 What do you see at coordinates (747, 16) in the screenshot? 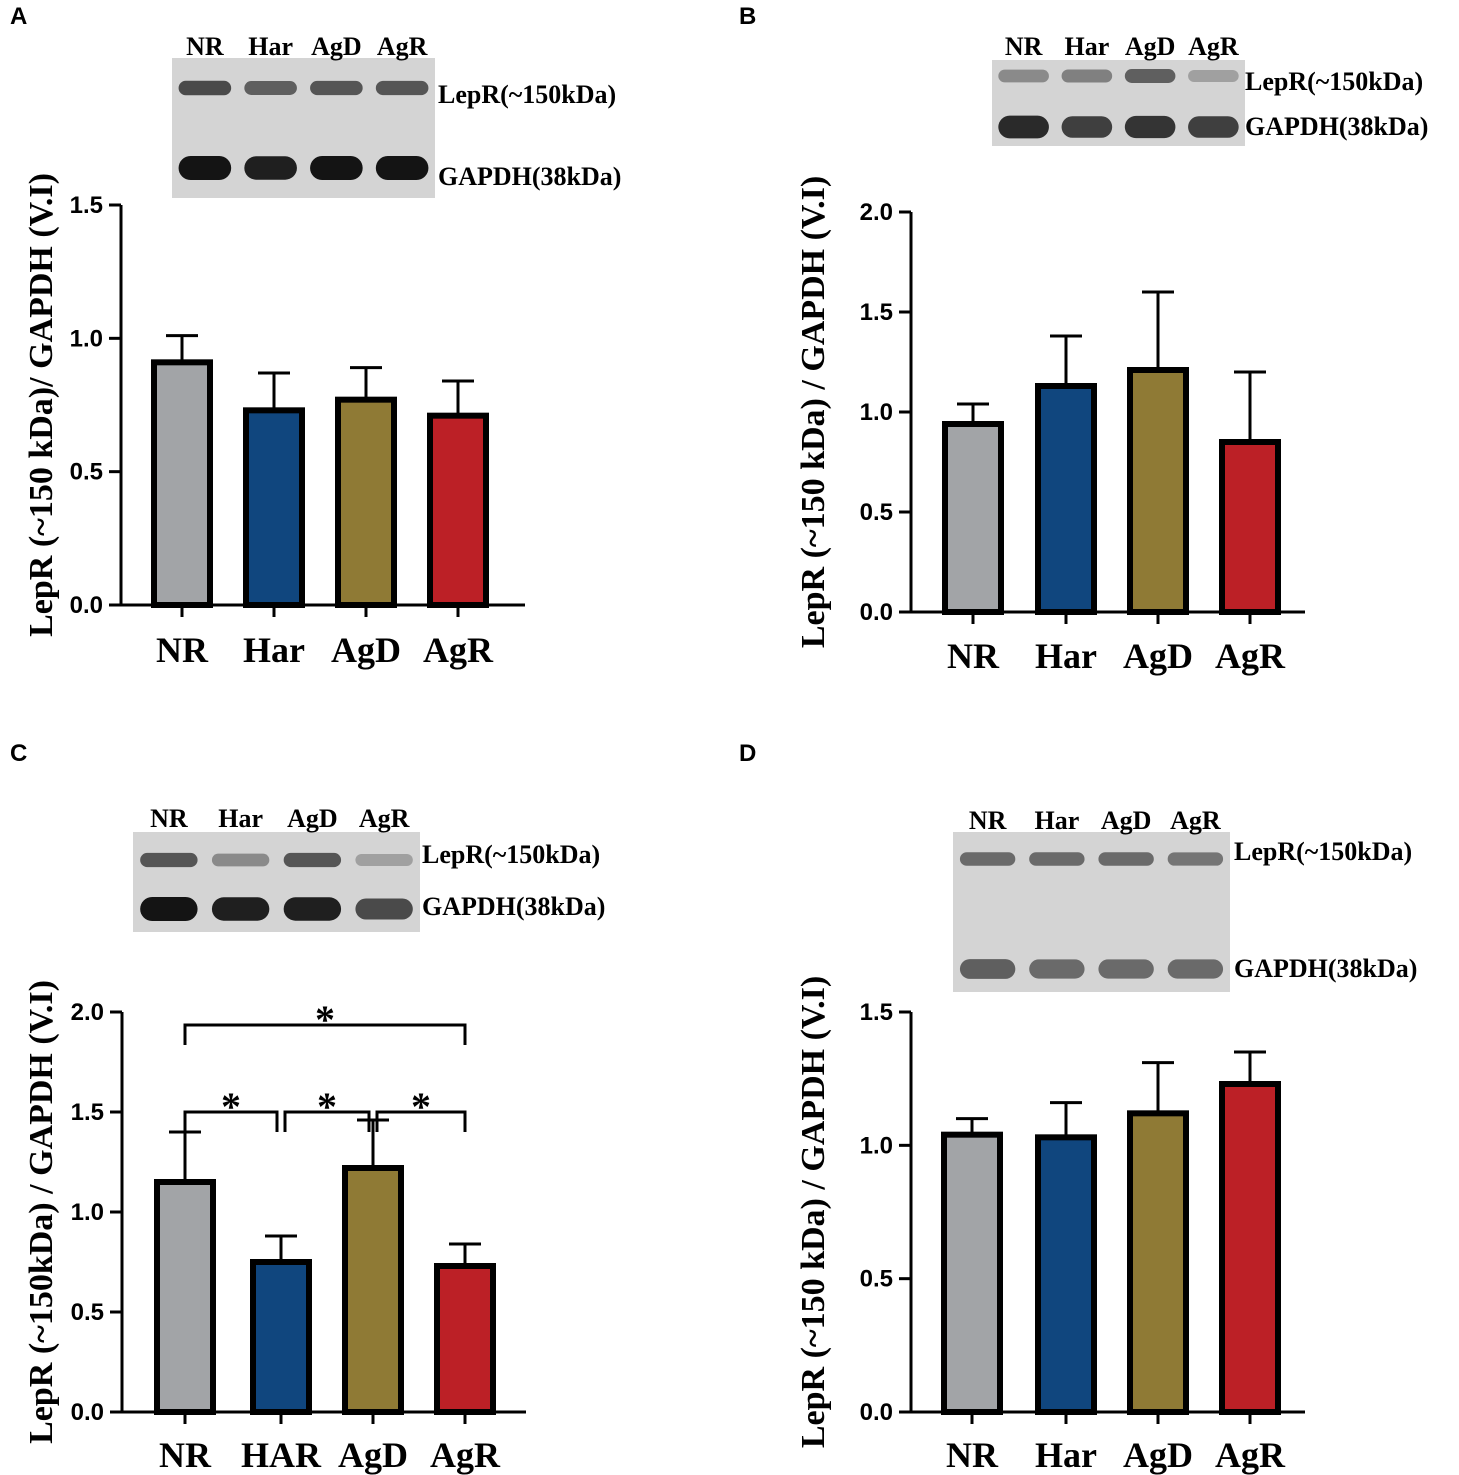
I see `panel-letter: B` at bounding box center [747, 16].